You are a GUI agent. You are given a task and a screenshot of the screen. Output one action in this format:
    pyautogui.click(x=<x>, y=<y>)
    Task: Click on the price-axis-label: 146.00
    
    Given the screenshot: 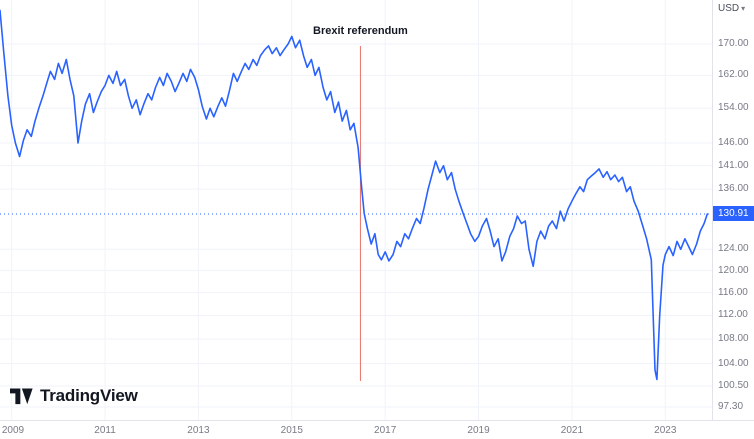 What is the action you would take?
    pyautogui.click(x=733, y=142)
    